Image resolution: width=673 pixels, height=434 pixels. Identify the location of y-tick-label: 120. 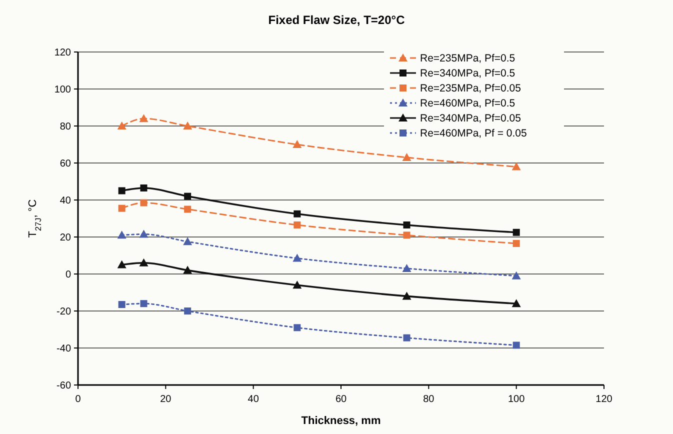
(63, 53).